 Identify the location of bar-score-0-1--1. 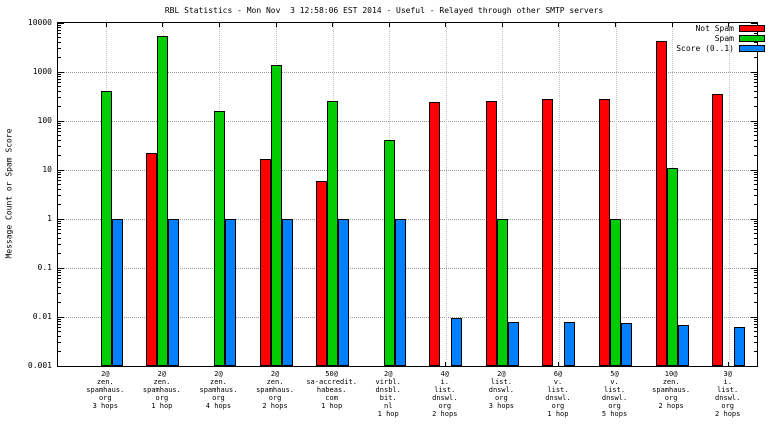
(174, 292).